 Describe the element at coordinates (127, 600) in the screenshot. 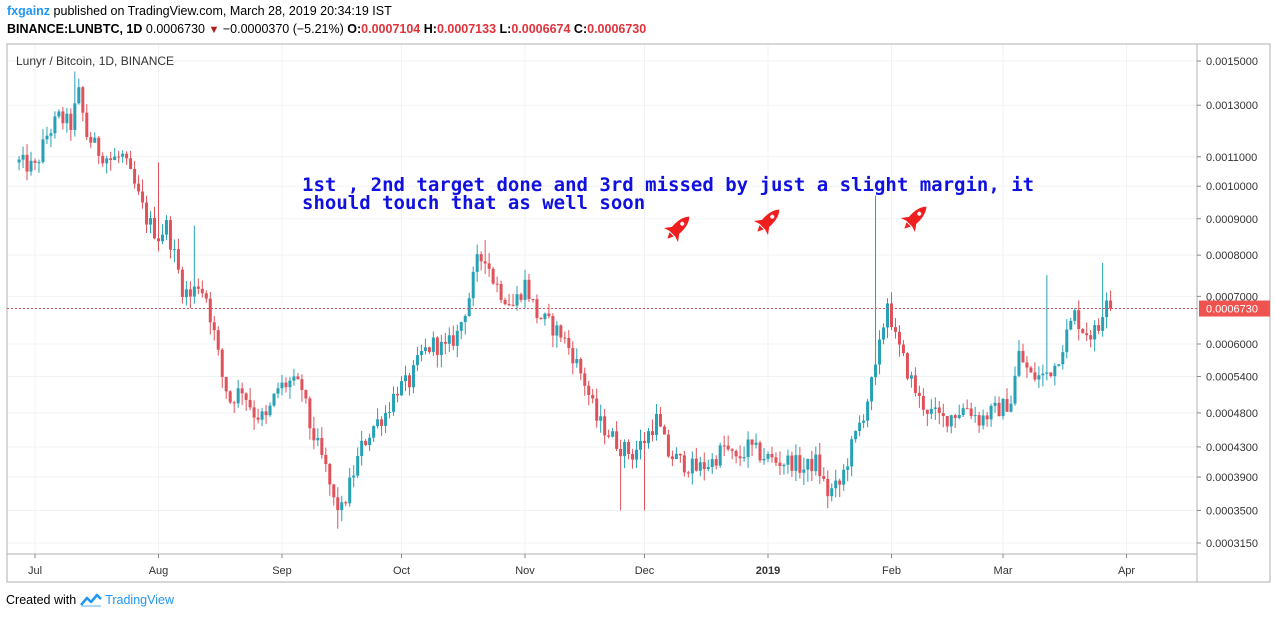

I see `tradingview-link: TradingView` at that location.